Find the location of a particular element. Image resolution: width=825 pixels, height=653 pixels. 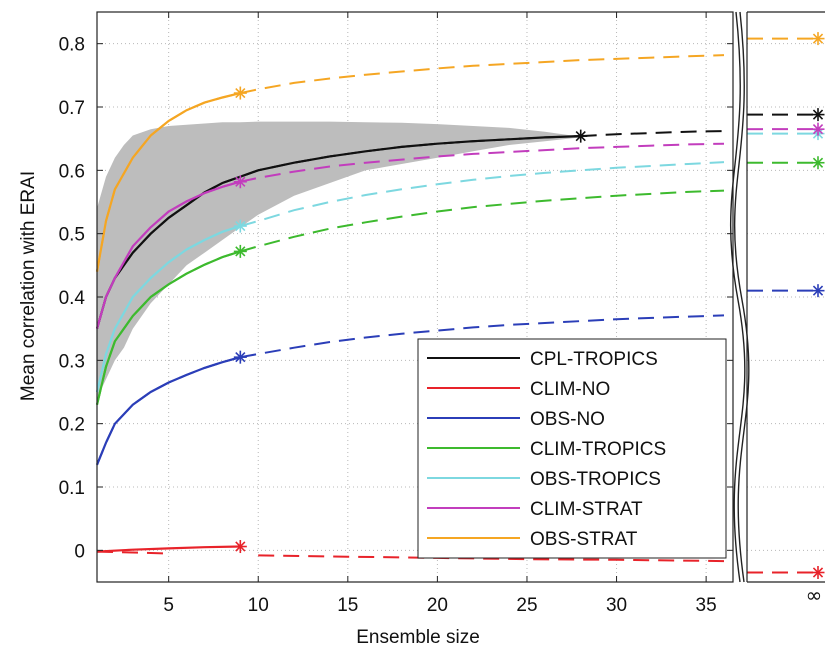

y-tick-label: 0.2 is located at coordinates (72, 425).